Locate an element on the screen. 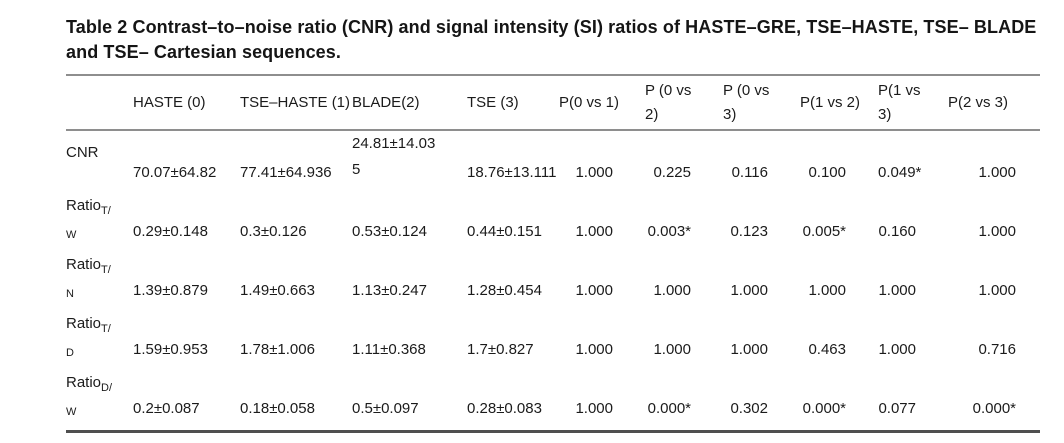  value-cell: 1.59±0.953 is located at coordinates (170, 349).